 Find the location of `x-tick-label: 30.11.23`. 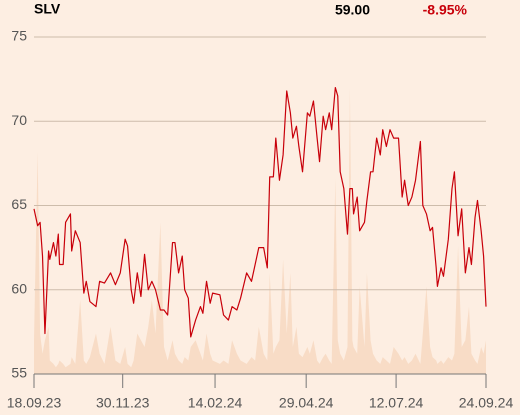

x-tick-label: 30.11.23 is located at coordinates (123, 403).